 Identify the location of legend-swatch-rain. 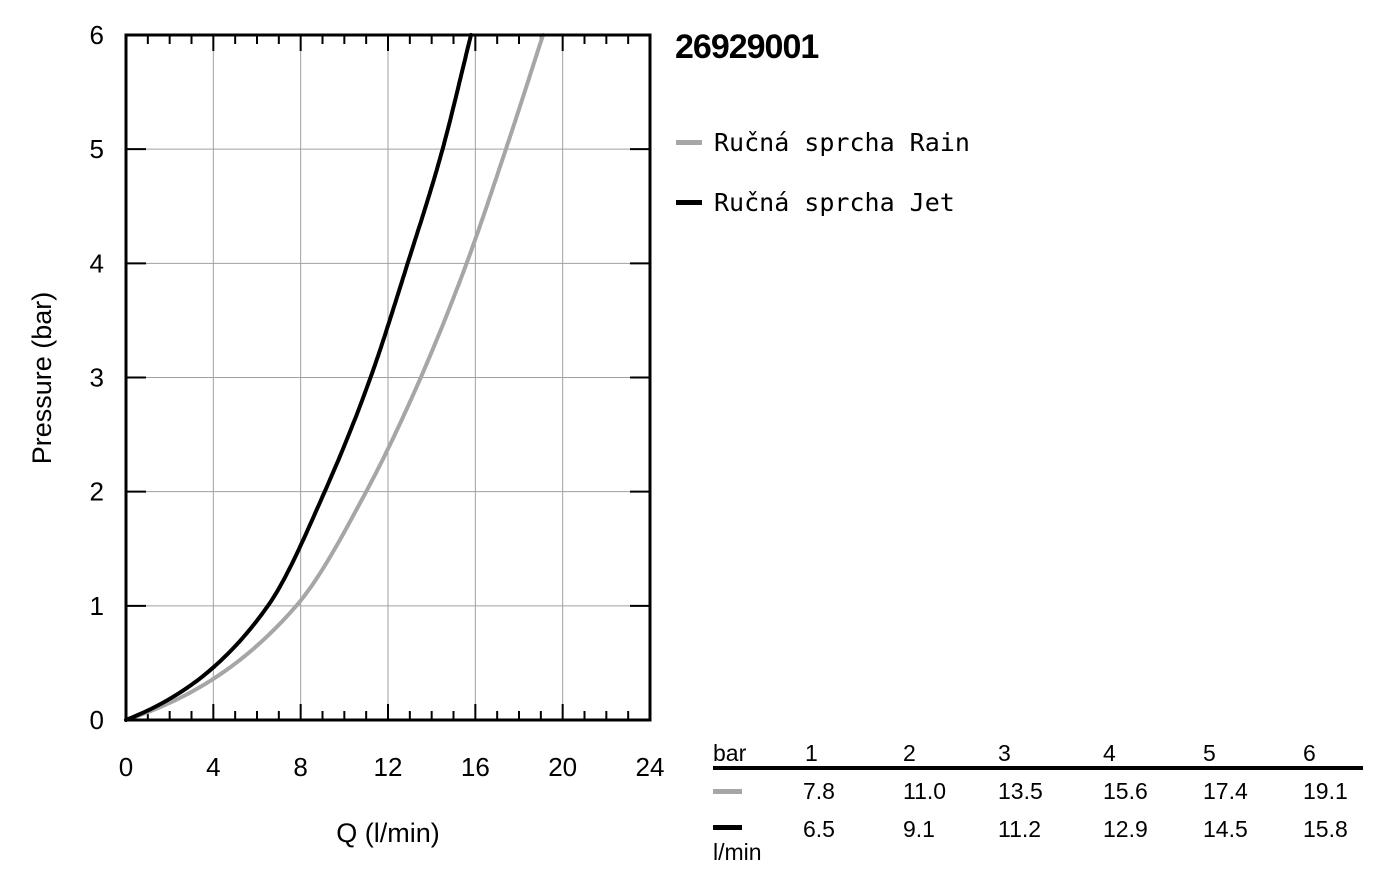
(689, 142).